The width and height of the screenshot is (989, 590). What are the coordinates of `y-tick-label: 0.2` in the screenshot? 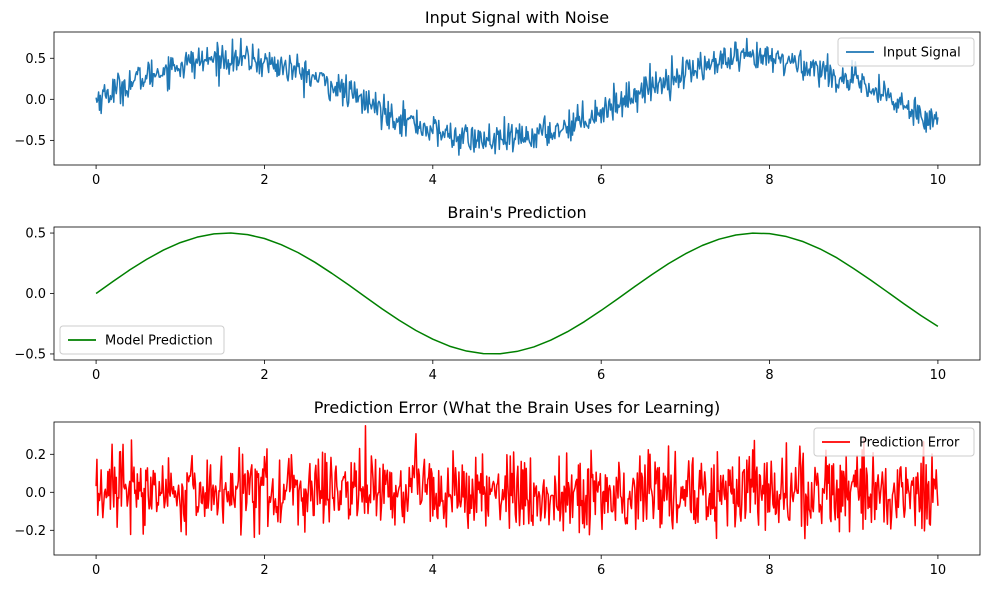 It's located at (35, 455).